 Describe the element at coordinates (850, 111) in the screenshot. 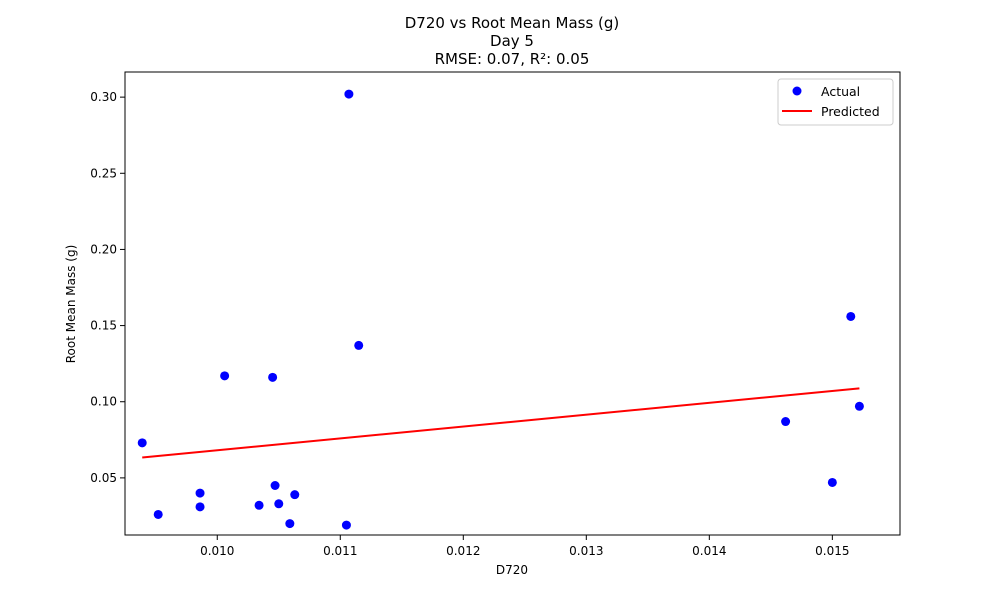

I see `legend-predicted-label: Predicted` at that location.